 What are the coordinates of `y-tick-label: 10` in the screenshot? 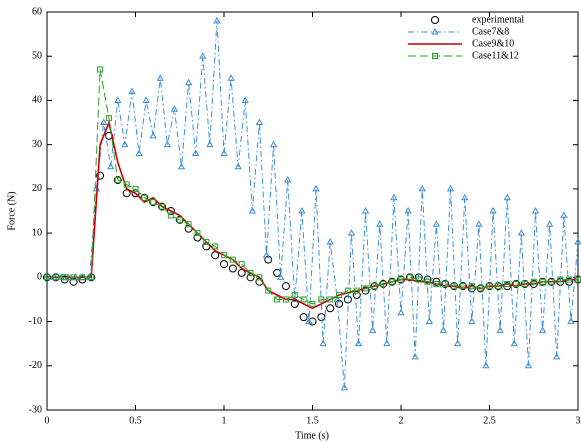 It's located at (37, 232).